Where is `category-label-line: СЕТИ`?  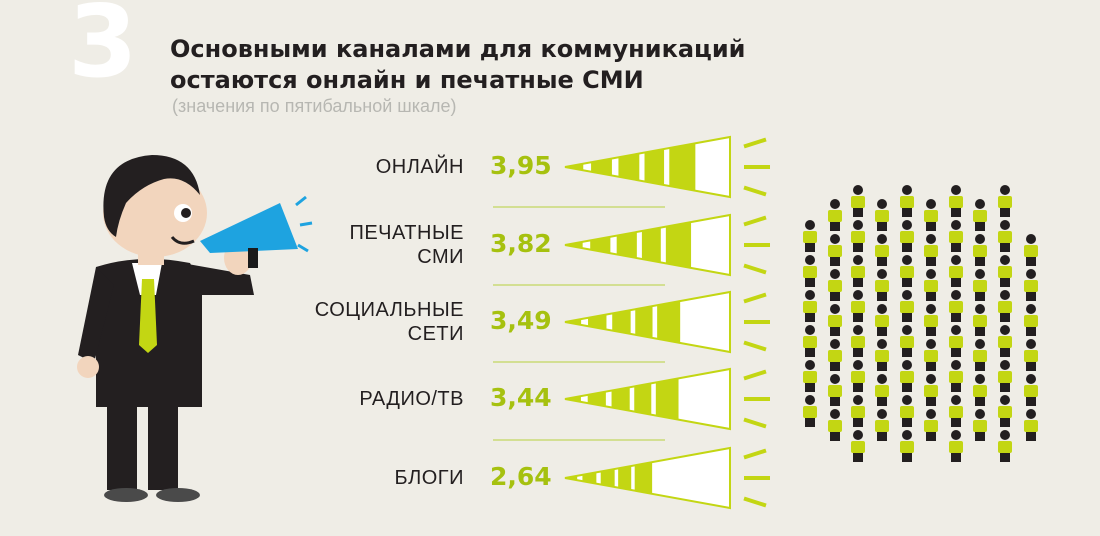 category-label-line: СЕТИ is located at coordinates (435, 334).